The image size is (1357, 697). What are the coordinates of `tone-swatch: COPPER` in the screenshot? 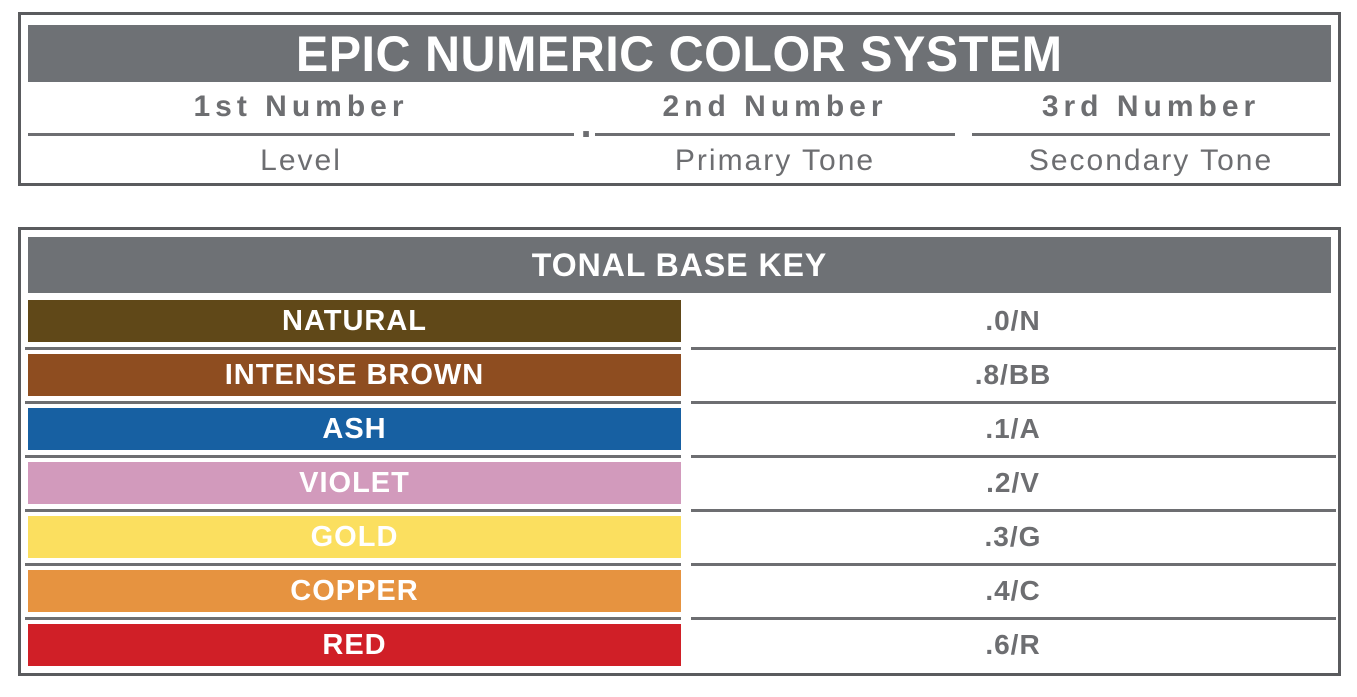 It's located at (354, 591).